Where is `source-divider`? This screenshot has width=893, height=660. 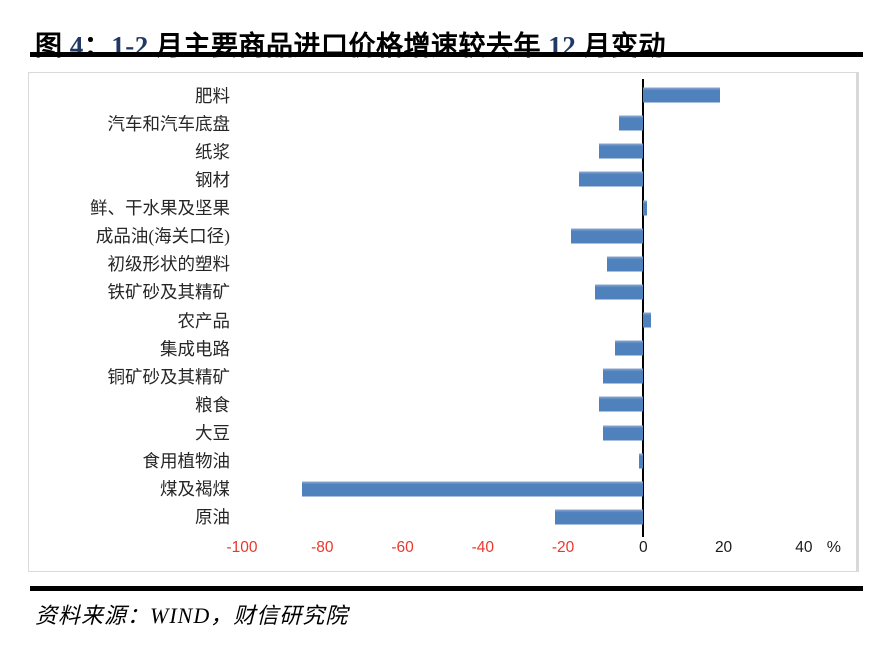 source-divider is located at coordinates (446, 588).